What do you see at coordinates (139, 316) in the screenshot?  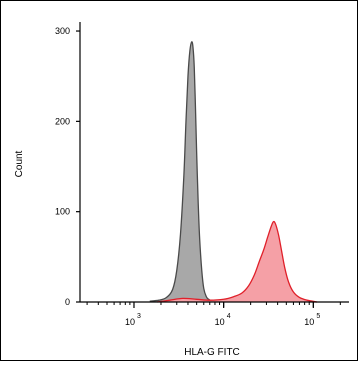 I see `x-tick-exponent-0: 3` at bounding box center [139, 316].